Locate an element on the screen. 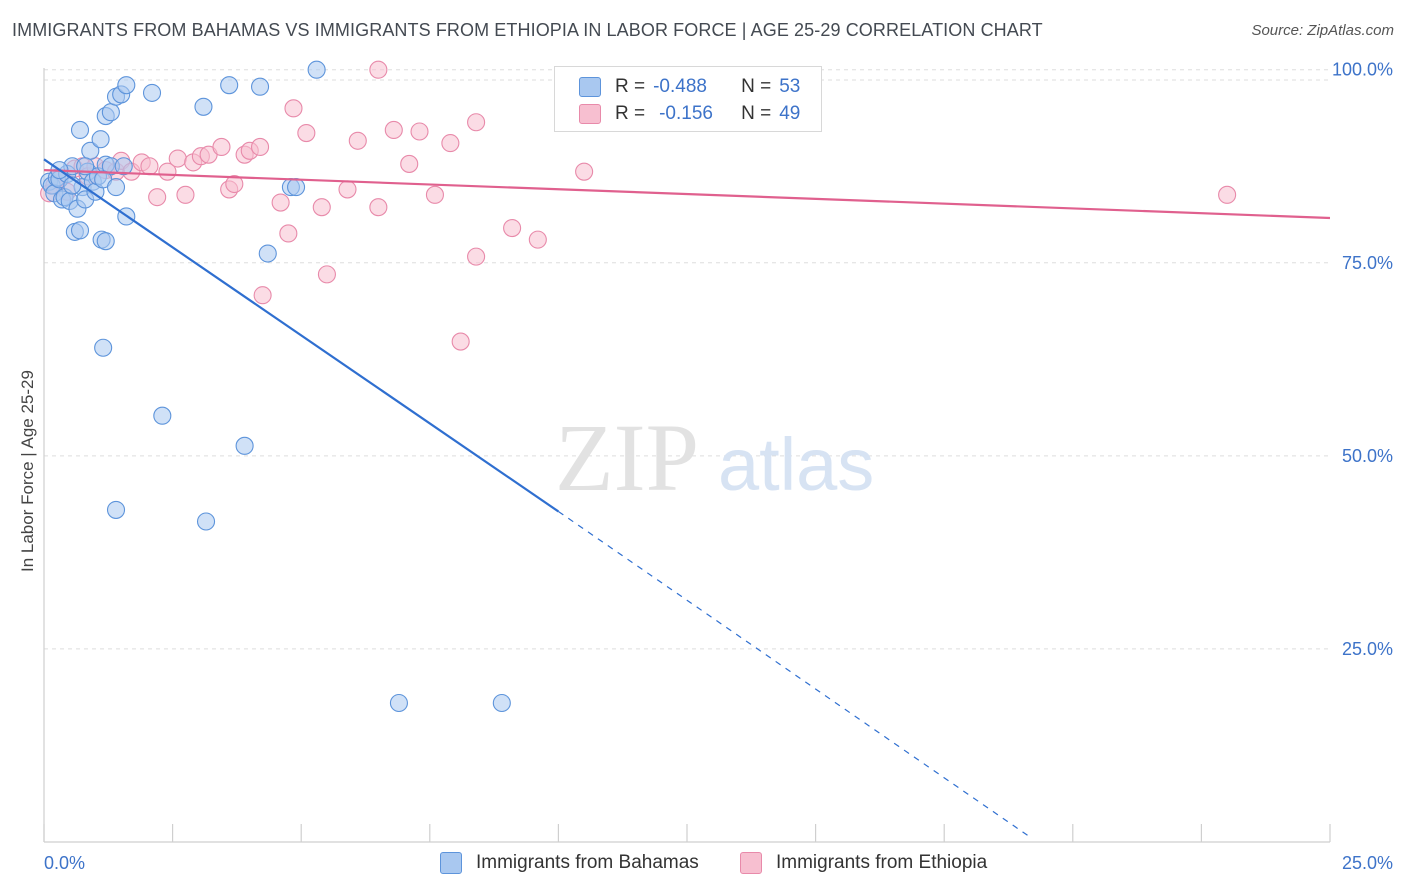  bottom-legend-ethiopia: Immigrants from Ethiopia is located at coordinates (863, 863).